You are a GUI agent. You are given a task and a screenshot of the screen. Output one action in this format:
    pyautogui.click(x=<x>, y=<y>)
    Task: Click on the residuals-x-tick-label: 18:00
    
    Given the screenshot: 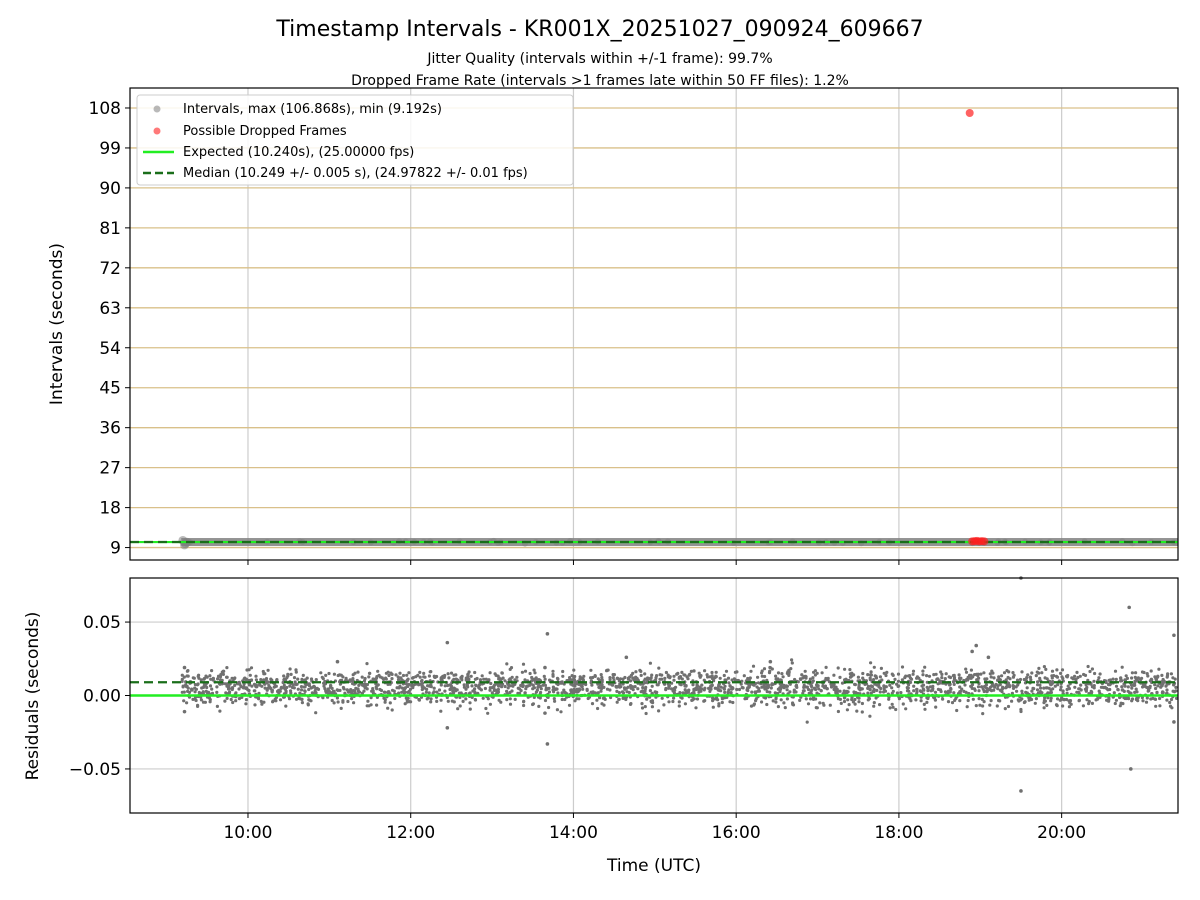 What is the action you would take?
    pyautogui.click(x=898, y=833)
    